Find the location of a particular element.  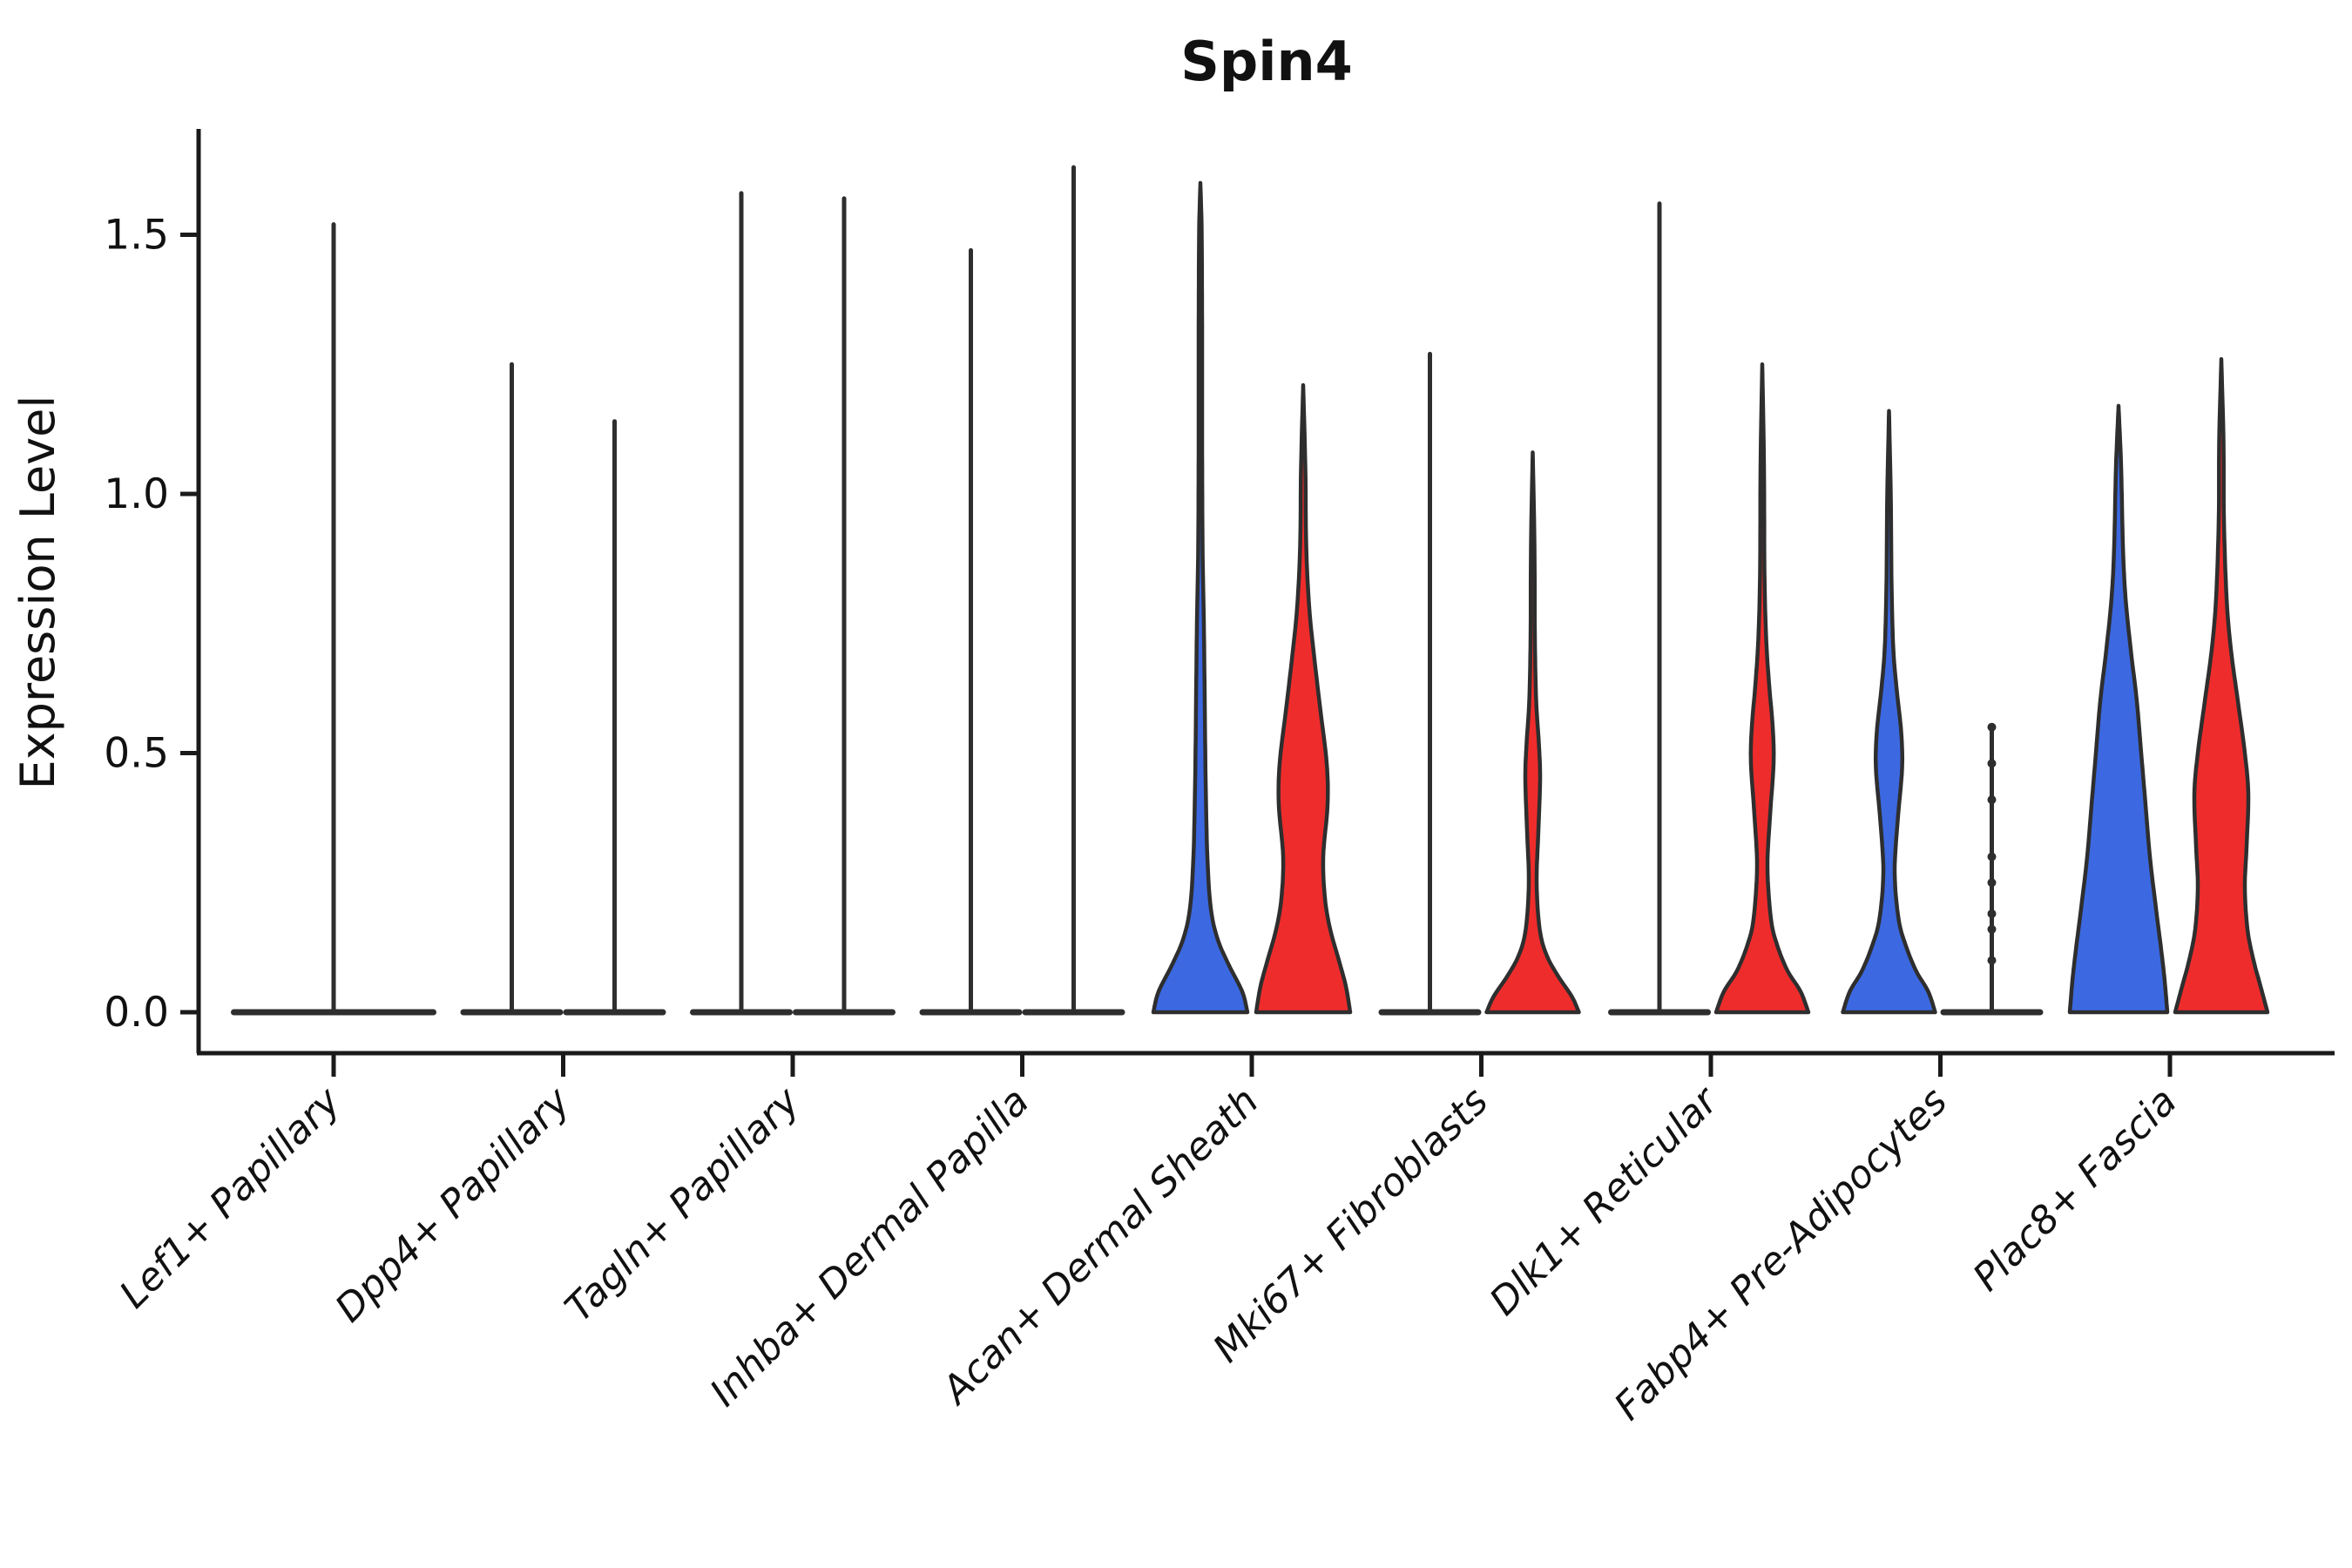

y-tick-label: 0.5 is located at coordinates (136, 754).